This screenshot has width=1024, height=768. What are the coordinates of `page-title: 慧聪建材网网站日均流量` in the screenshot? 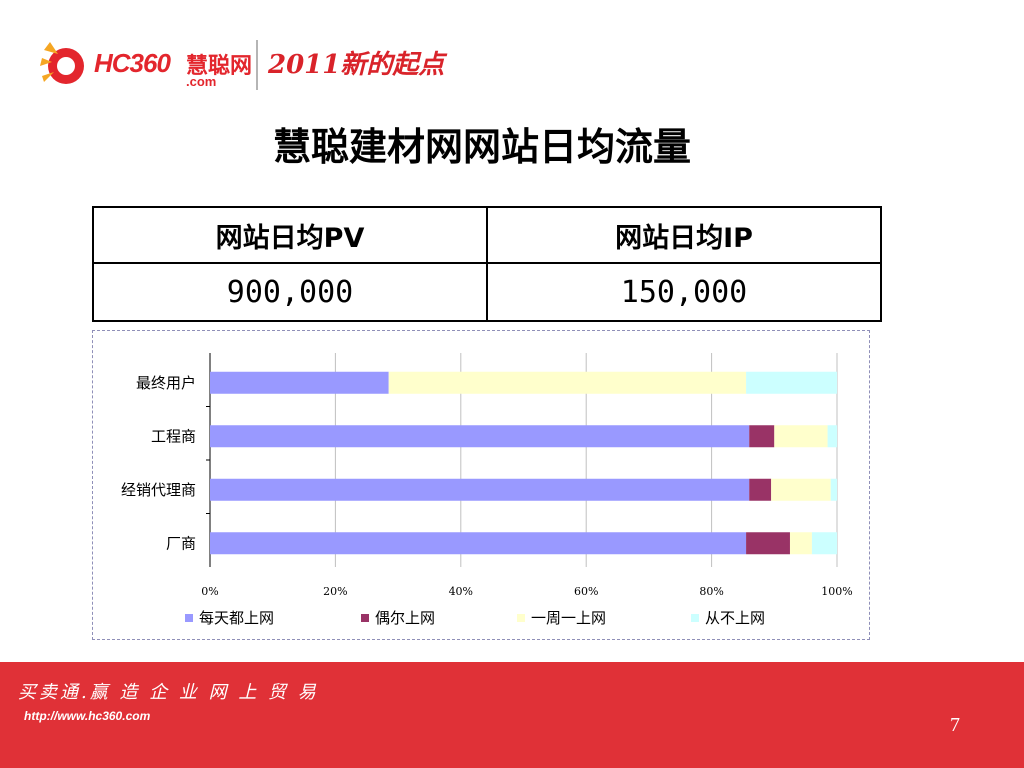 It's located at (481, 147).